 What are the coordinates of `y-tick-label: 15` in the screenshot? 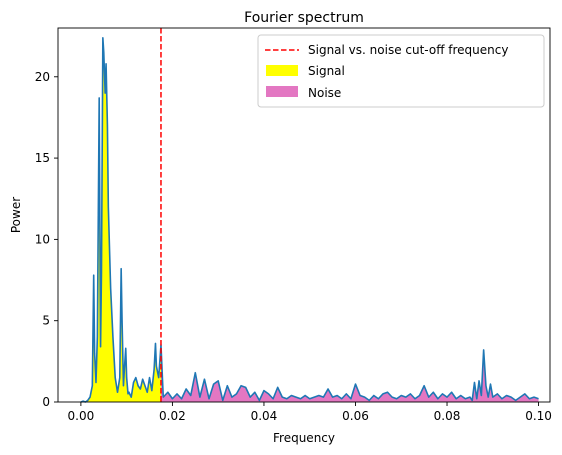 It's located at (42, 158).